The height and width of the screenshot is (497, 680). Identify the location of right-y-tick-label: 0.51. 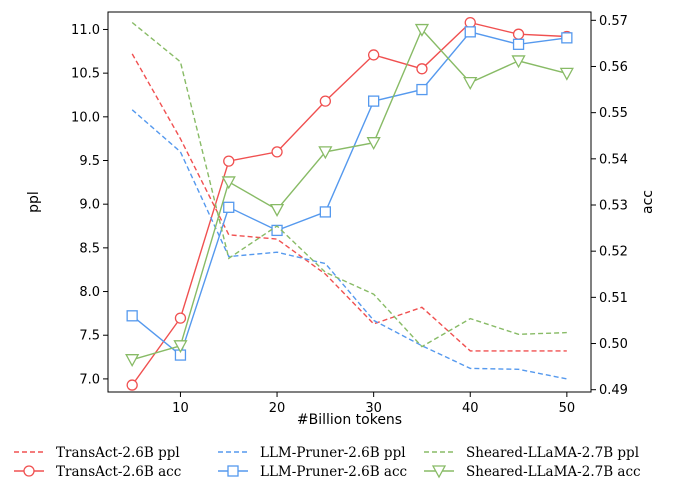
(613, 298).